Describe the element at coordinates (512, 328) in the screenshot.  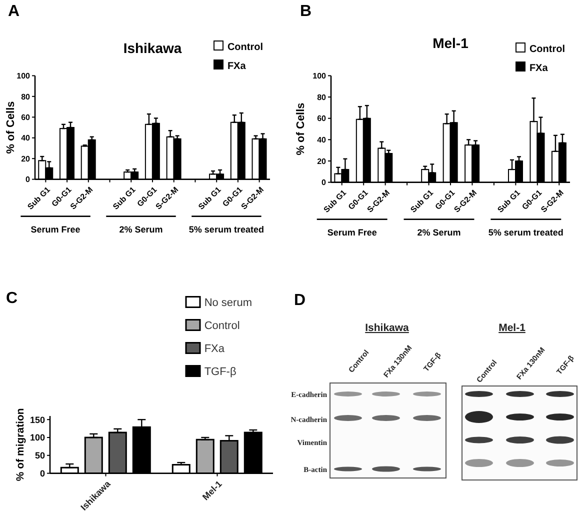
I see `text: Mel-1` at that location.